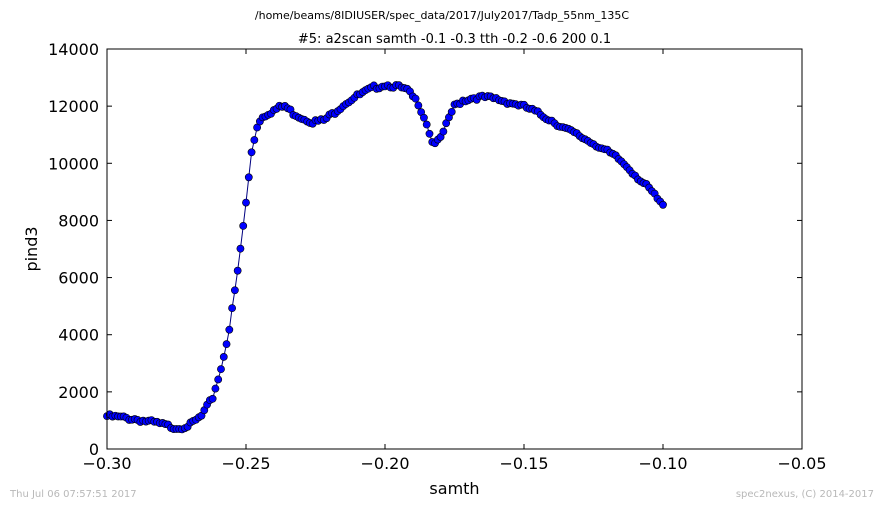 This screenshot has width=884, height=509. Describe the element at coordinates (454, 488) in the screenshot. I see `x-axis-label: samth` at that location.